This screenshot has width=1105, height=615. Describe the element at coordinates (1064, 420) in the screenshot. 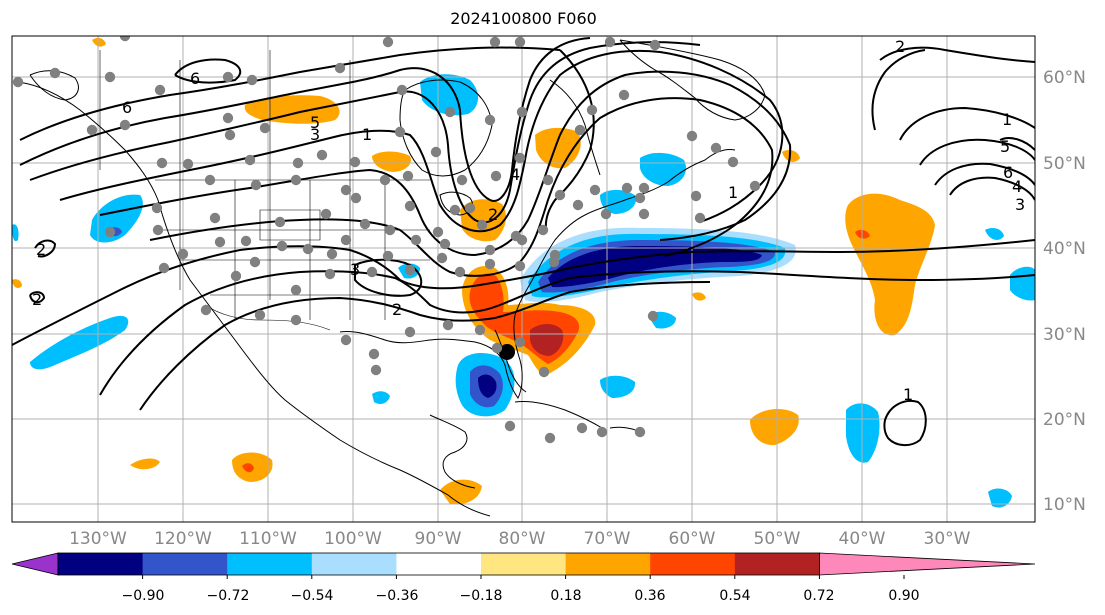

I see `lat-label: 20°N` at that location.